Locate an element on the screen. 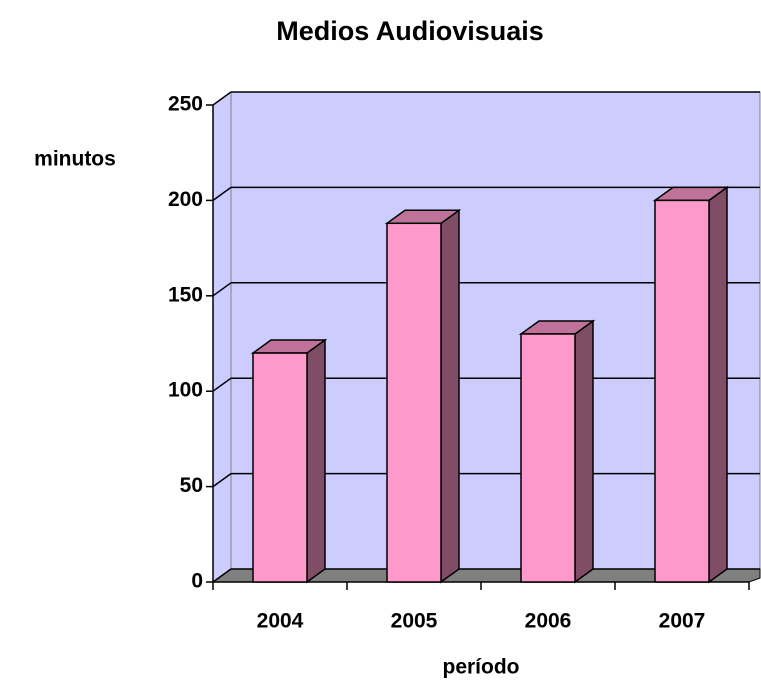 This screenshot has width=761, height=687. chart-title: Medios Audiovisuais is located at coordinates (410, 31).